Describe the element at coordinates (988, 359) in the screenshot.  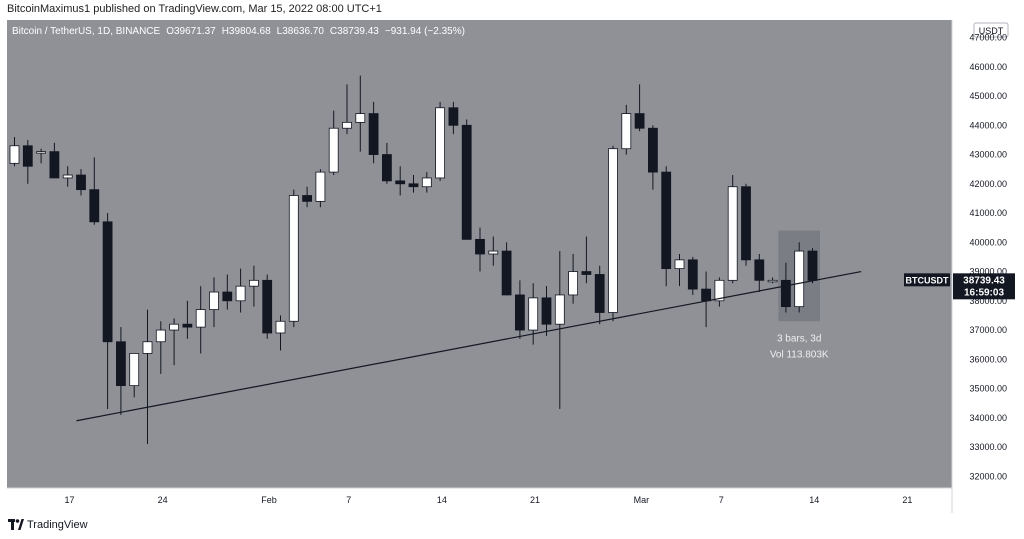
I see `price-tick-label: 36000.00` at that location.